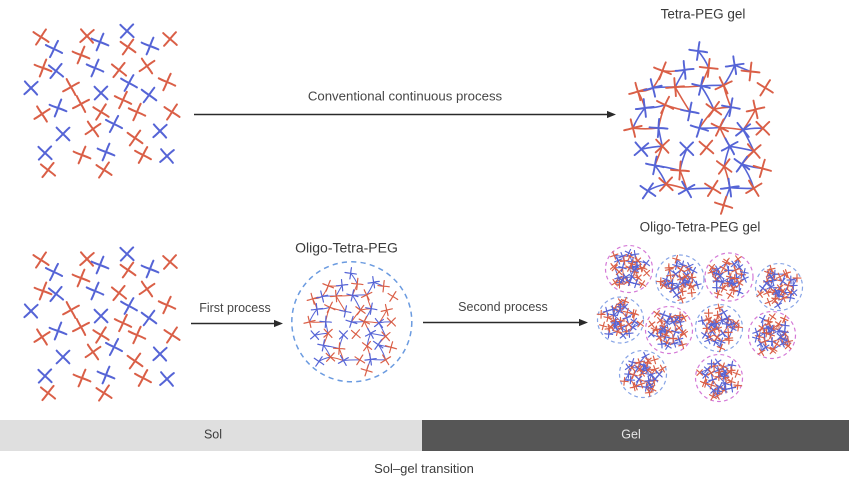 This screenshot has height=482, width=849. I want to click on svg-text: First process, so click(235, 308).